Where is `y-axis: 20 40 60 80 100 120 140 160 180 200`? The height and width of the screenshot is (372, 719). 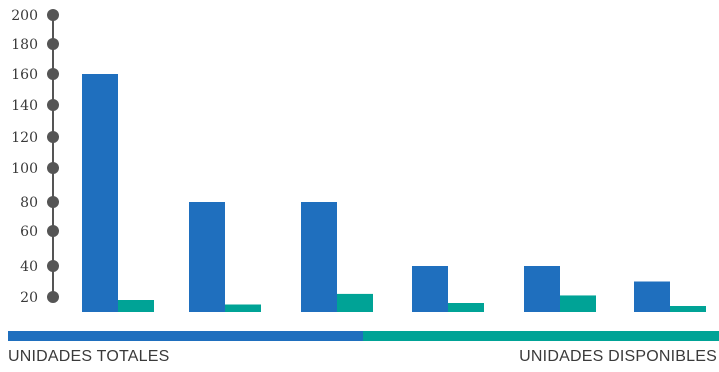
y-axis: 20 40 60 80 100 120 140 160 180 200 is located at coordinates (35, 157).